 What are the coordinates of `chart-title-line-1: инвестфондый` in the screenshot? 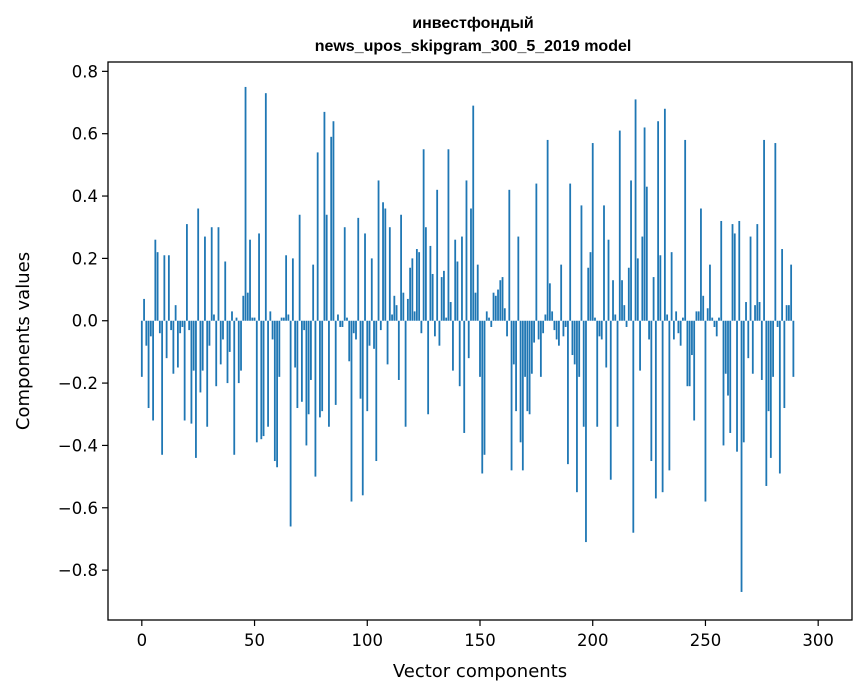 It's located at (472, 23).